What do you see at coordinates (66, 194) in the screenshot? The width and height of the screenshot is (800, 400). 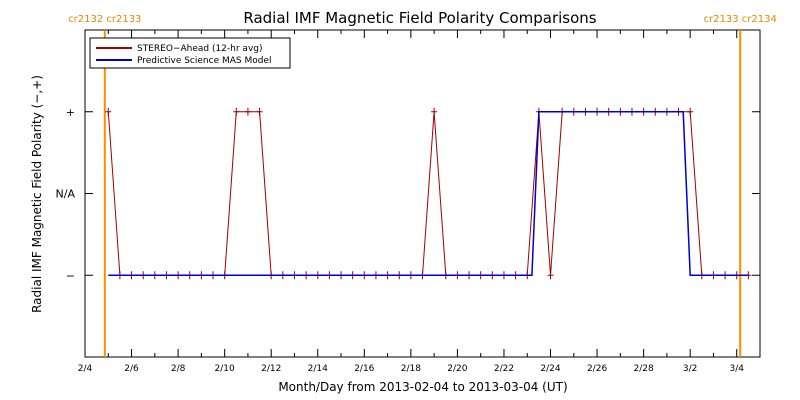 I see `y-tick-label: N/A` at bounding box center [66, 194].